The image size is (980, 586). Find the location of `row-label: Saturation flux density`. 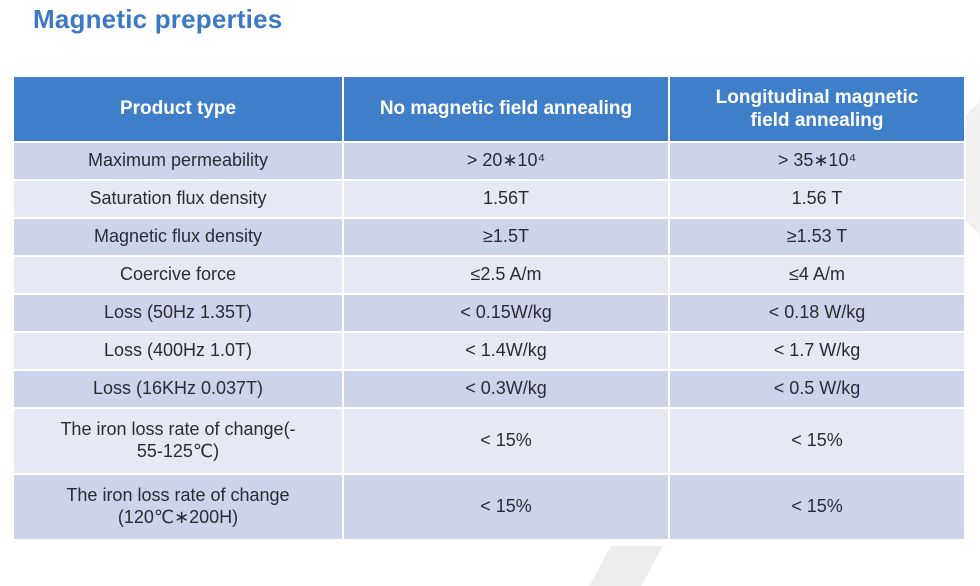

row-label: Saturation flux density is located at coordinates (178, 199).